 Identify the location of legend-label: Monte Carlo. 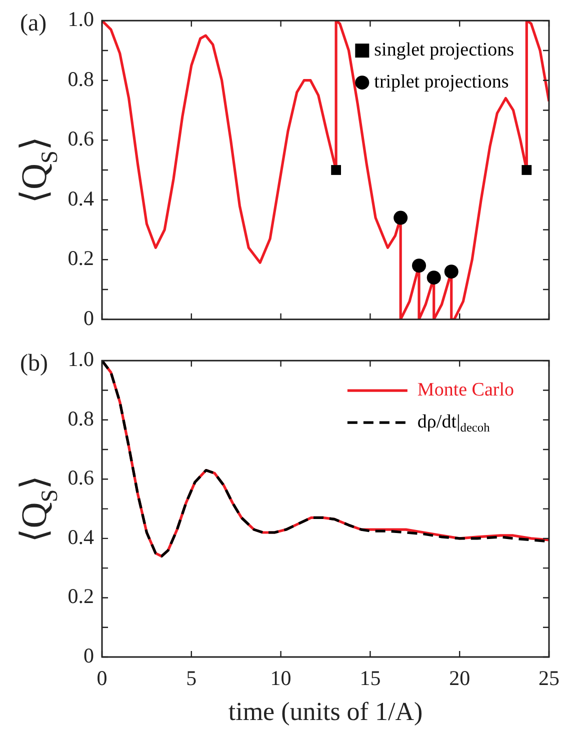
(465, 390).